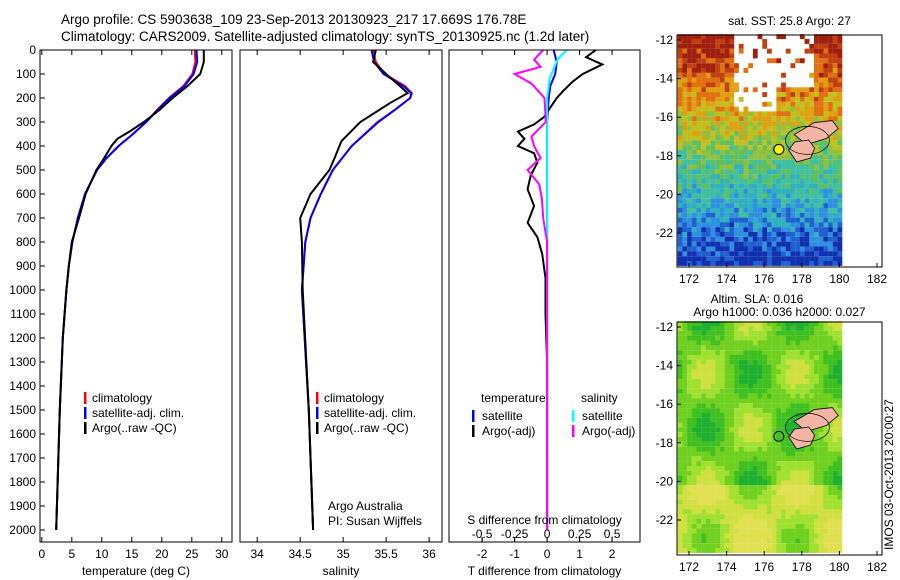  Describe the element at coordinates (258, 554) in the screenshot. I see `x-tick-label: 34` at that location.